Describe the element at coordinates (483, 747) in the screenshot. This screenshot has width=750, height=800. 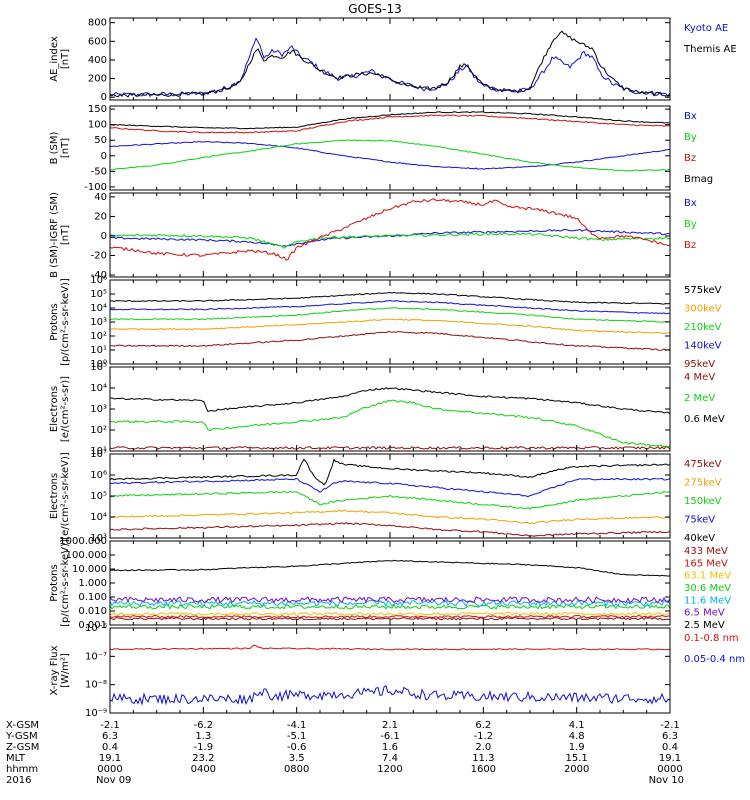
I see `xaxis-value-2-4: 2.0` at that location.